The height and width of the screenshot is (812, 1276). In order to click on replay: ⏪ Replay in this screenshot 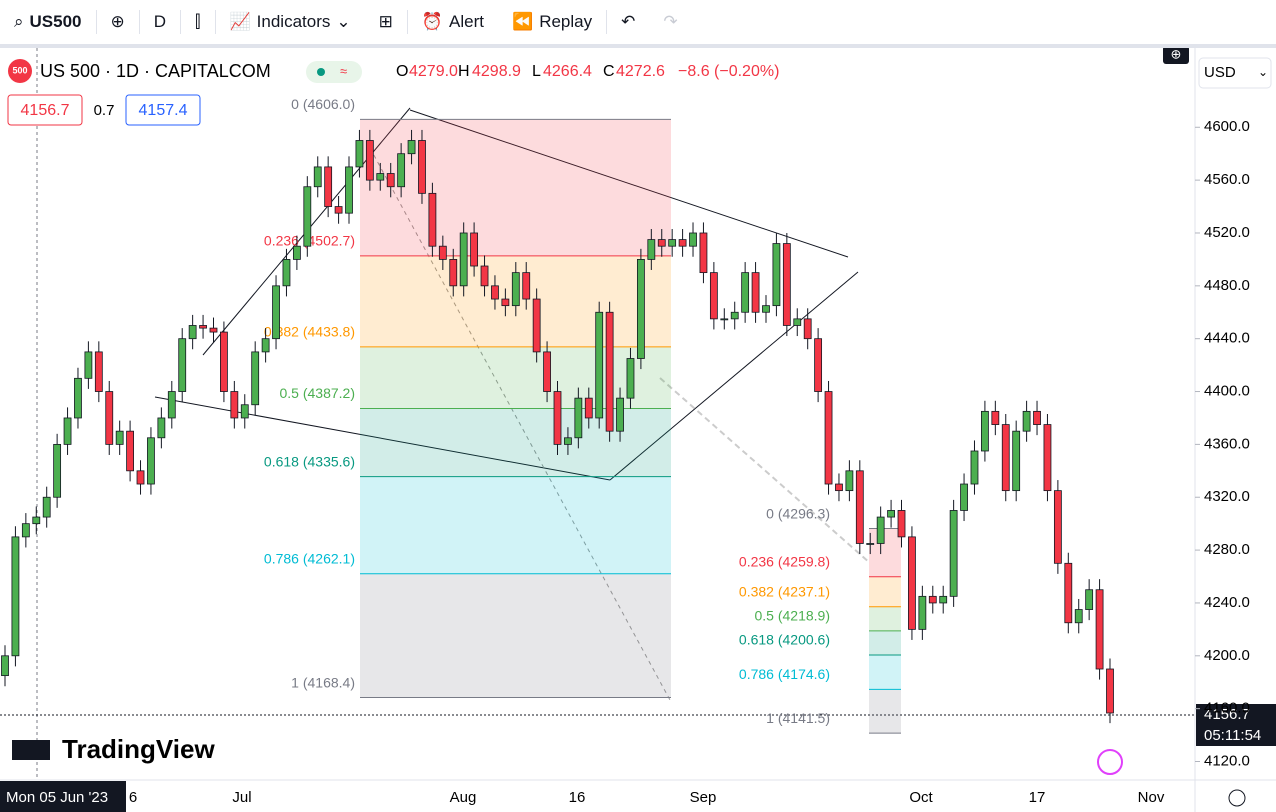, I will do `click(552, 21)`.